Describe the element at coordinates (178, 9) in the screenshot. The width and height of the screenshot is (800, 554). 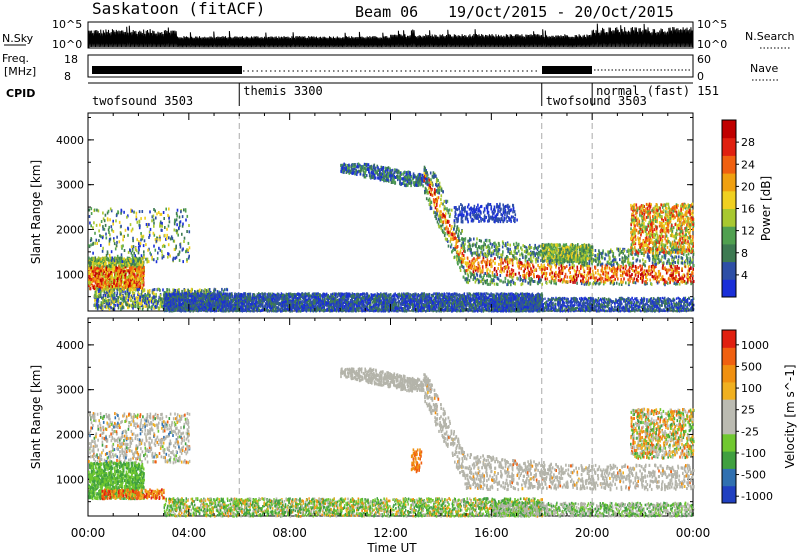
I see `plot-title: Saskatoon (fitACF)` at that location.